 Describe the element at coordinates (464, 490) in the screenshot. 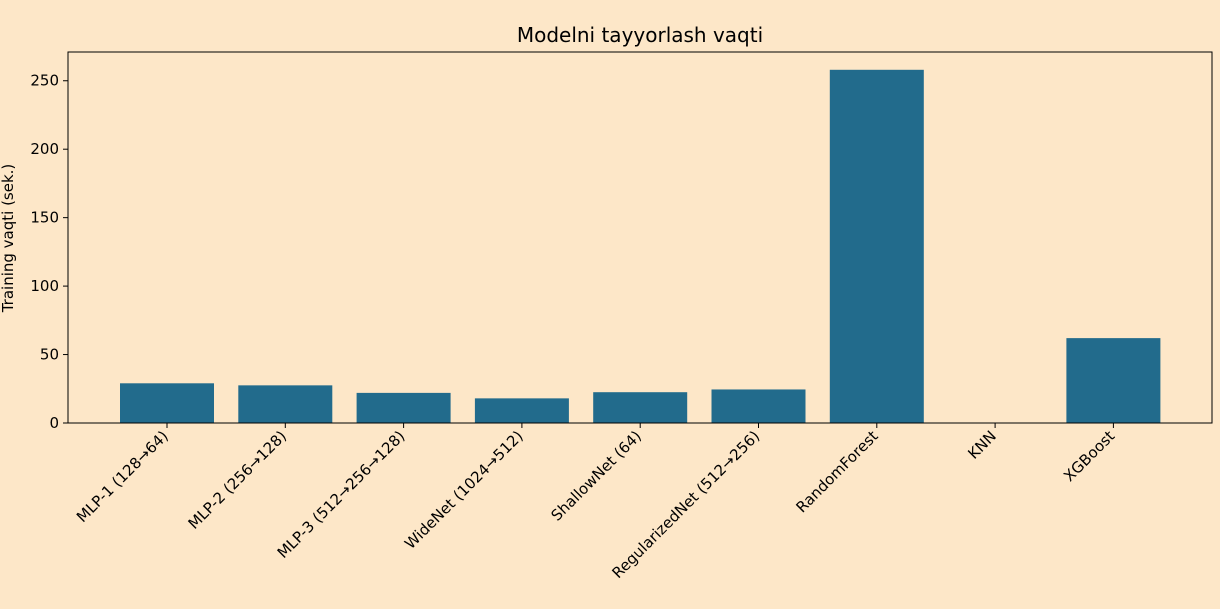

I see `x-tick-label-3: WideNet (1024→512)` at that location.